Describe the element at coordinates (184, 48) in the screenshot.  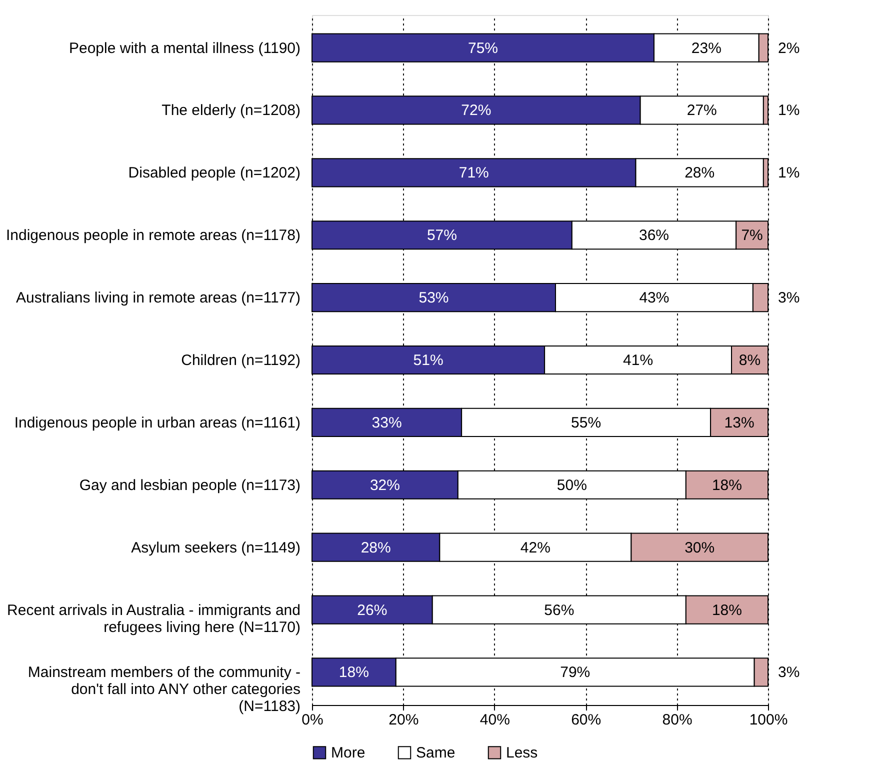
I see `y-tick-label: People with a mental illness (1190)` at that location.